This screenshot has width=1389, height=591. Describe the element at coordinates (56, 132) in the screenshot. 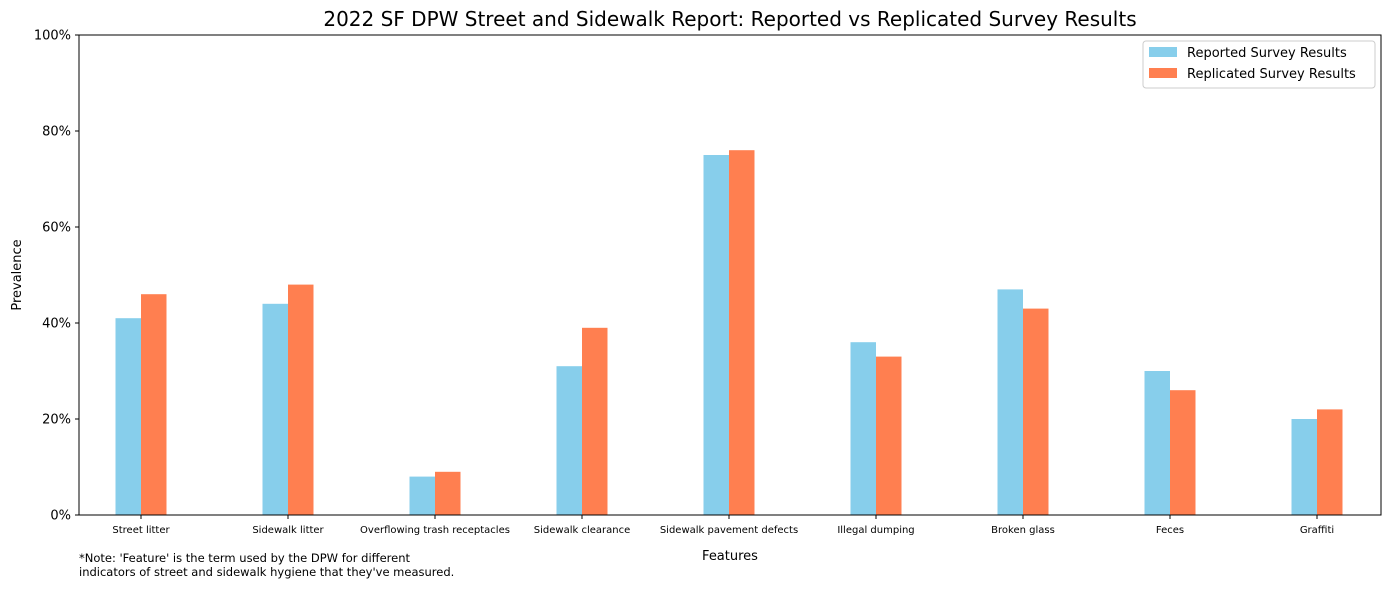

I see `y-tick-label: 80%` at that location.